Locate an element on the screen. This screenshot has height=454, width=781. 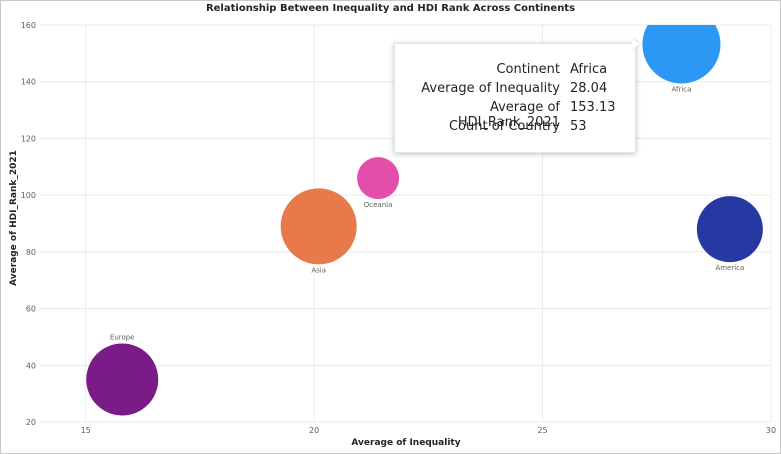
y-tick-label: 80 is located at coordinates (31, 252).